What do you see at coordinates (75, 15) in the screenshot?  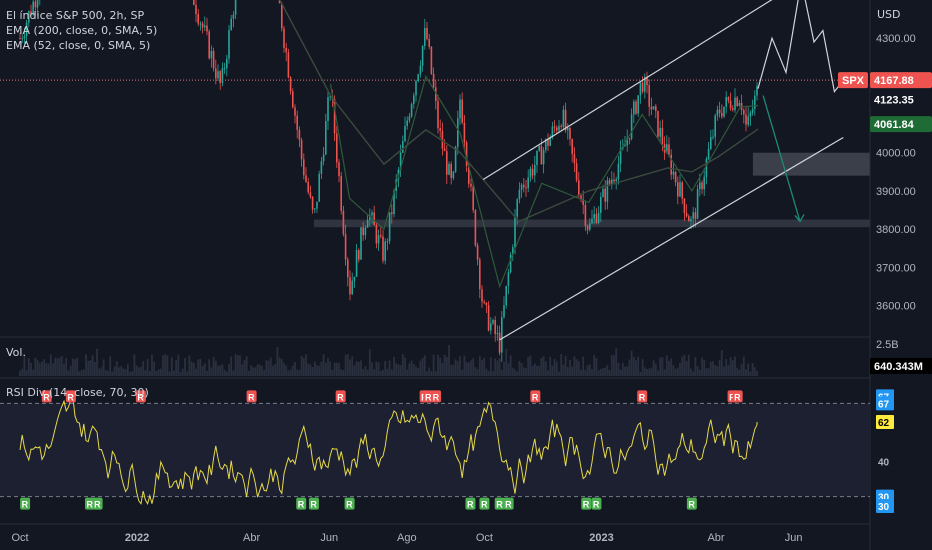 I see `symbol-title: El índice S&P 500, 2h, SP` at bounding box center [75, 15].